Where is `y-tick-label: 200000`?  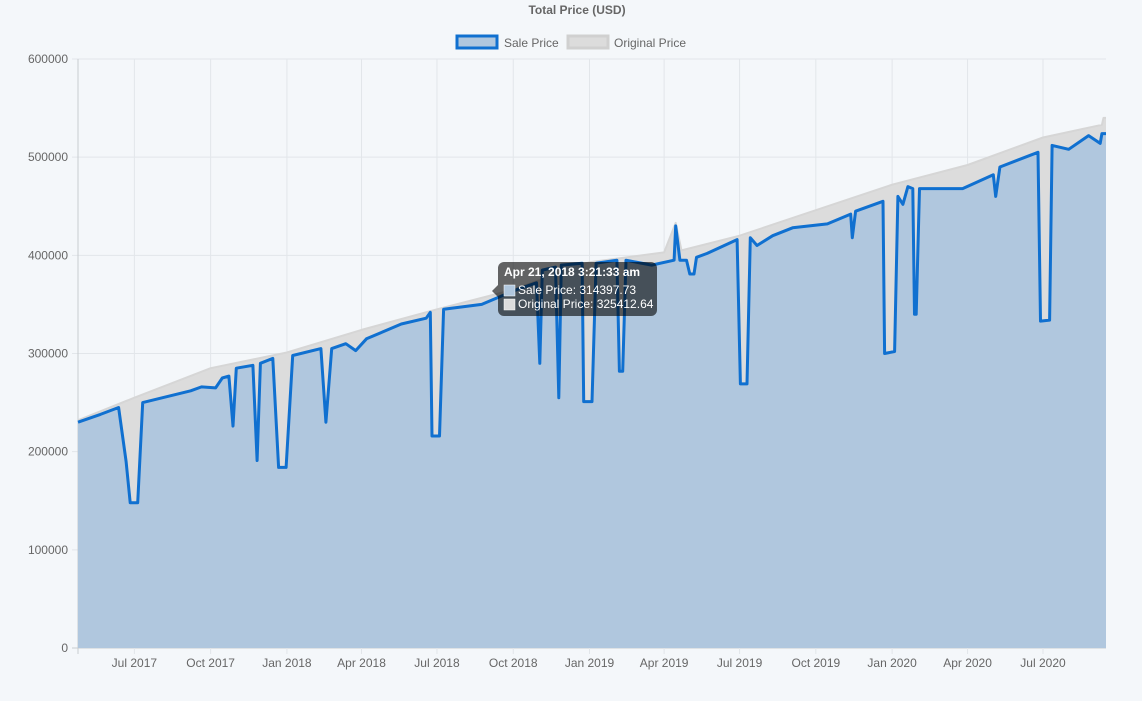 y-tick-label: 200000 is located at coordinates (48, 452).